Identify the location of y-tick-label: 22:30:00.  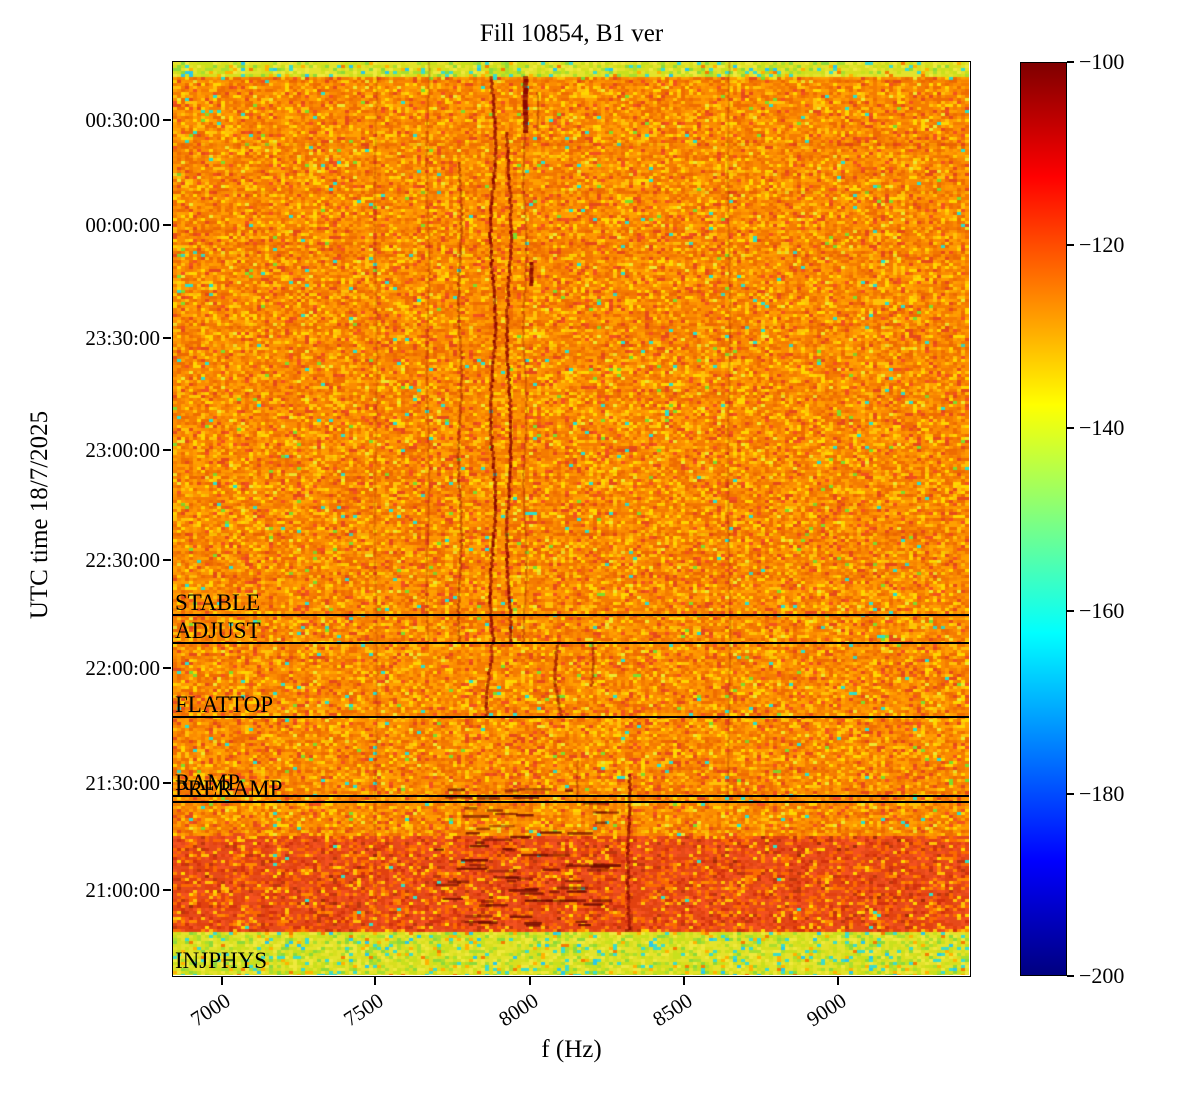
(122, 560).